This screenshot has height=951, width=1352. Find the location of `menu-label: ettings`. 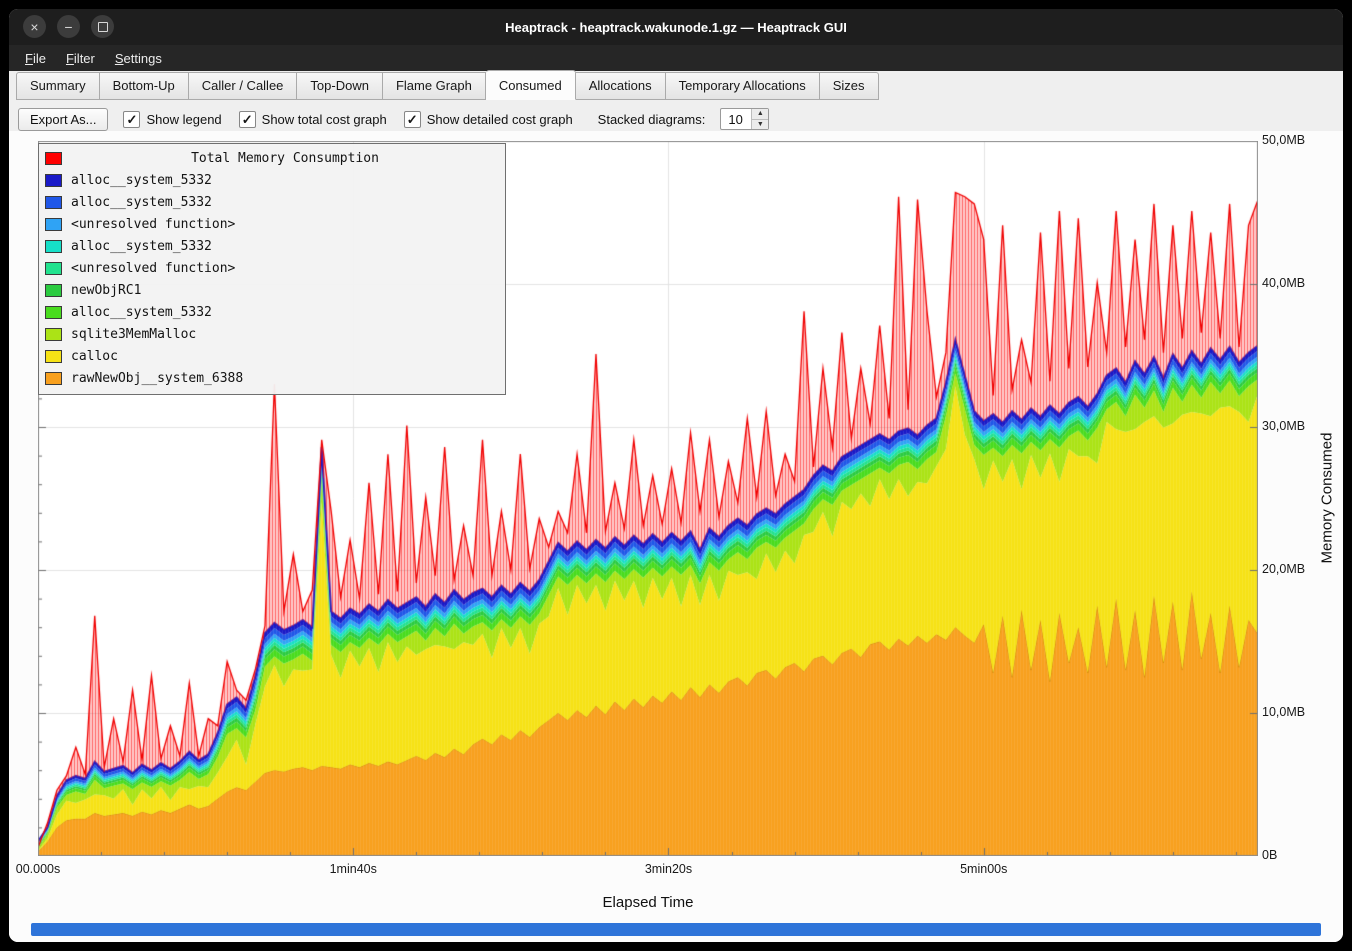

menu-label: ettings is located at coordinates (142, 58).